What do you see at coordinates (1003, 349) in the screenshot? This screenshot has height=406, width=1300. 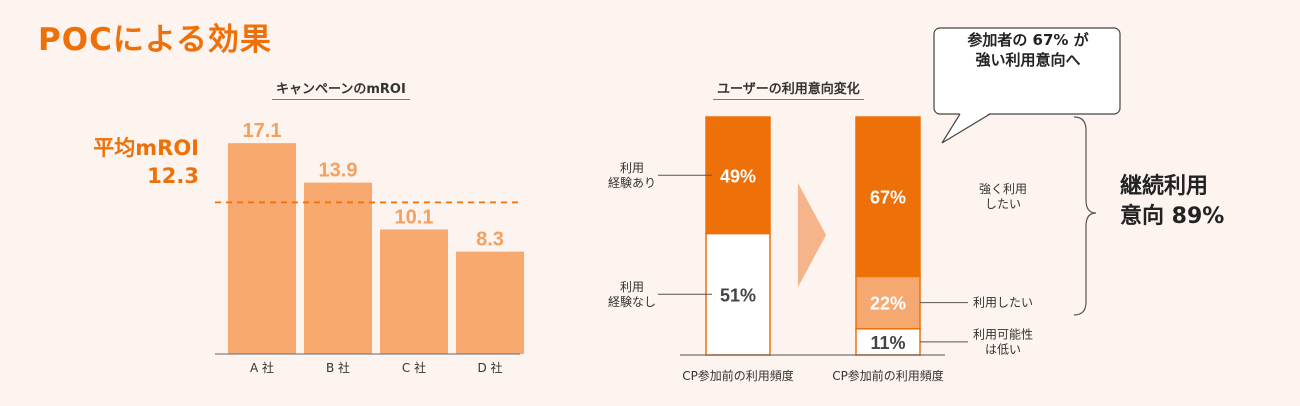 I see `segment-side-label: は低い` at bounding box center [1003, 349].